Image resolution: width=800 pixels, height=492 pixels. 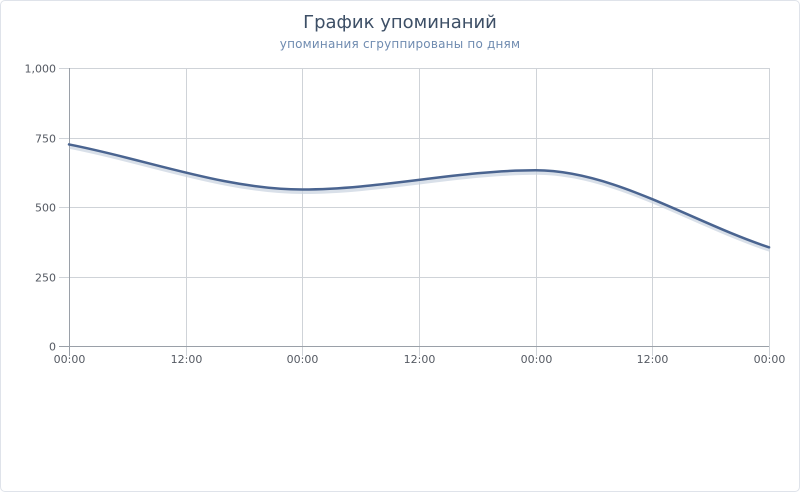 I want to click on y-axis-ticks: 0 250 500 750 1,000, so click(x=41, y=208).